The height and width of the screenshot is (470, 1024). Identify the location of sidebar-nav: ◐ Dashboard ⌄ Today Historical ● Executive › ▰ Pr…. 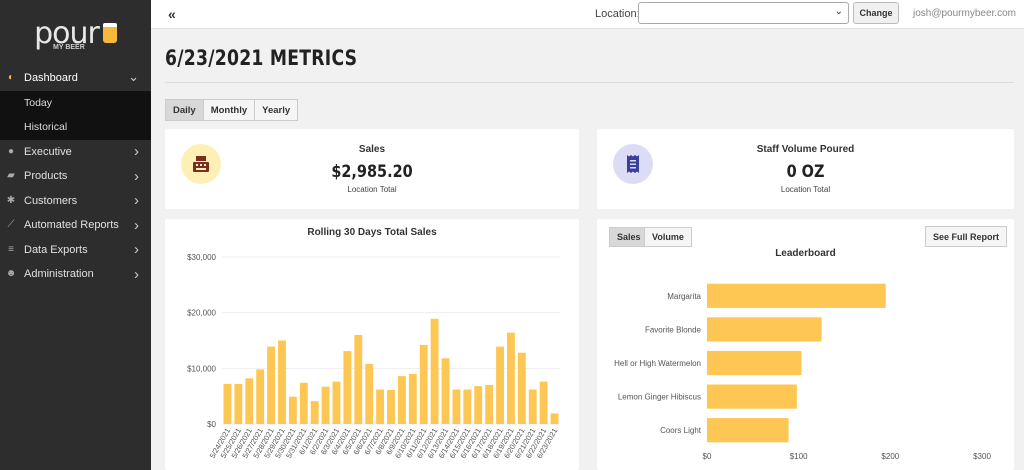
(75, 176).